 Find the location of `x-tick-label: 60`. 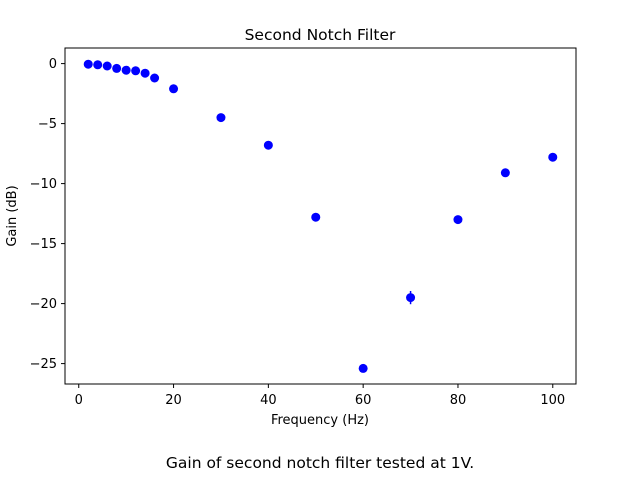

x-tick-label: 60 is located at coordinates (363, 400).